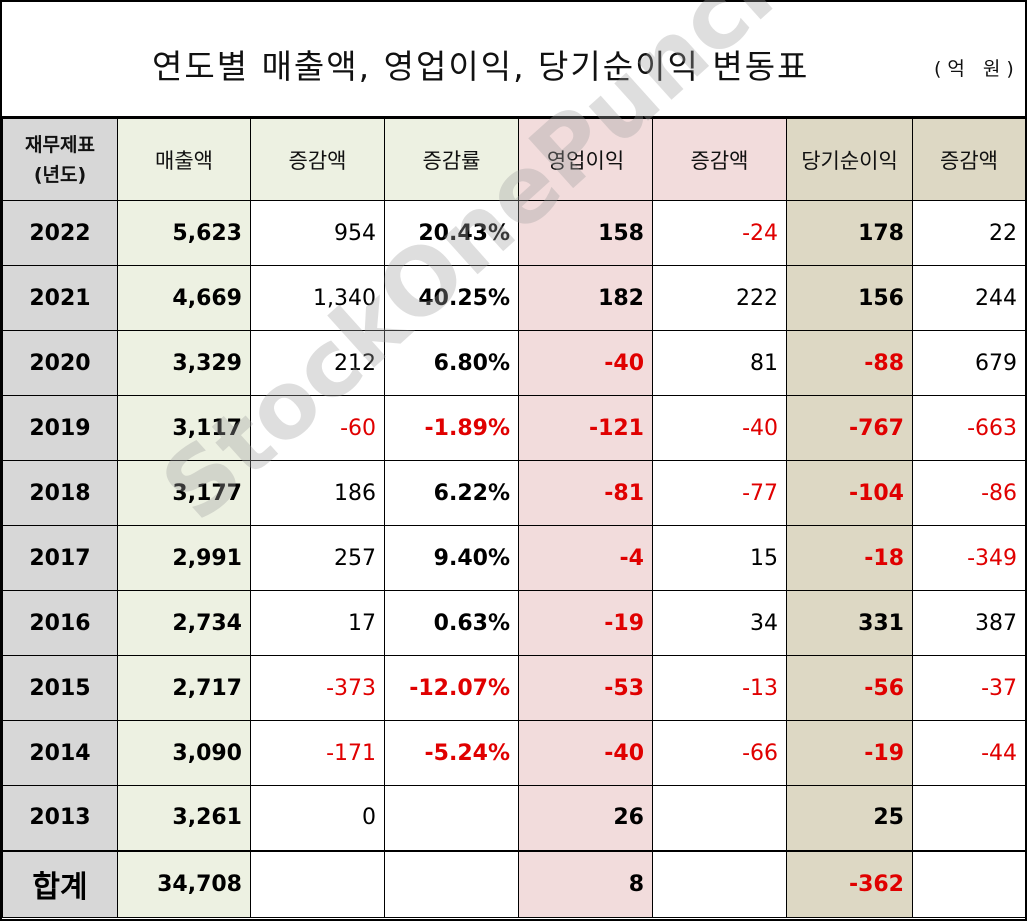 This screenshot has width=1027, height=921. I want to click on cell-net-income: 25, so click(849, 818).